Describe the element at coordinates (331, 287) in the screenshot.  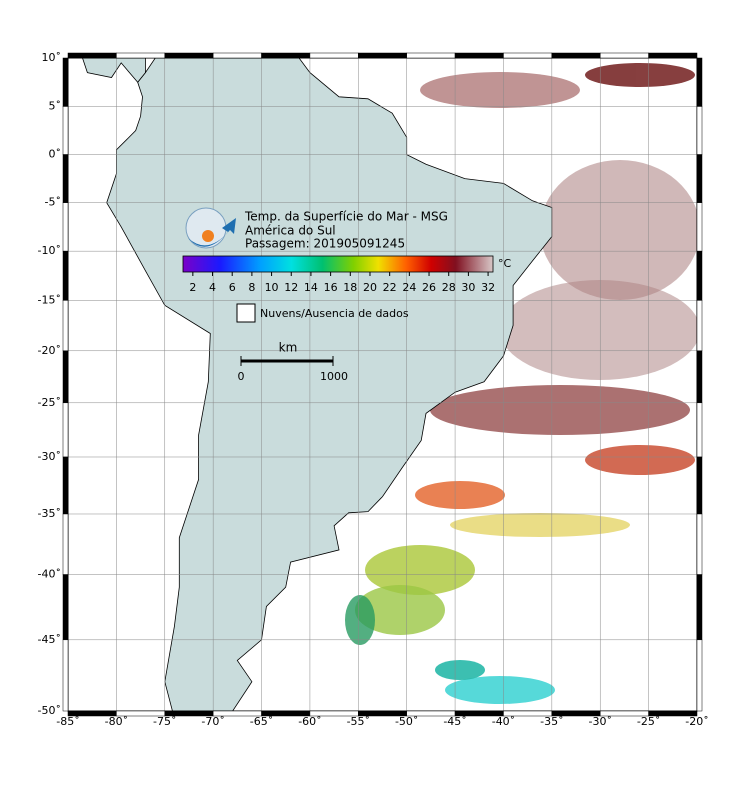
I see `colorbar-tick-label: 16` at that location.